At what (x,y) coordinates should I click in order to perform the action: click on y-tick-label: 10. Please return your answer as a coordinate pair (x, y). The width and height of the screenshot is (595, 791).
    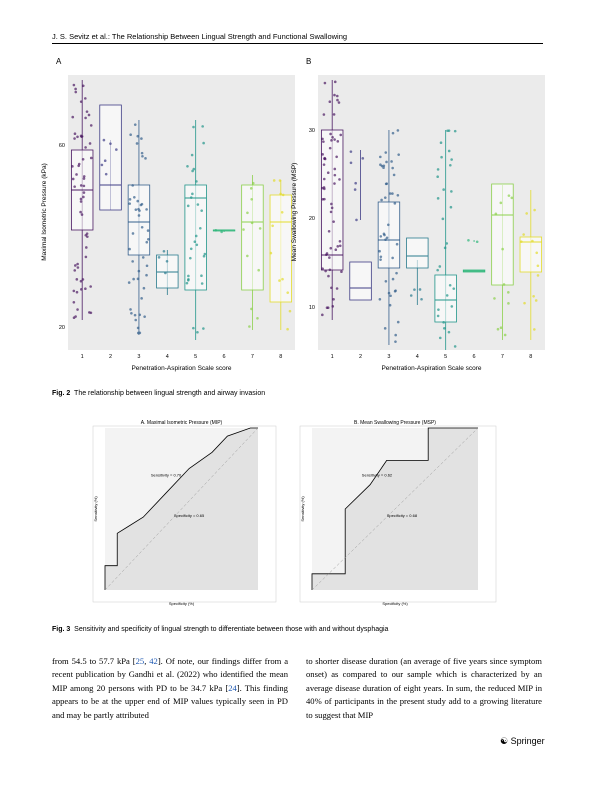
    Looking at the image, I should click on (312, 308).